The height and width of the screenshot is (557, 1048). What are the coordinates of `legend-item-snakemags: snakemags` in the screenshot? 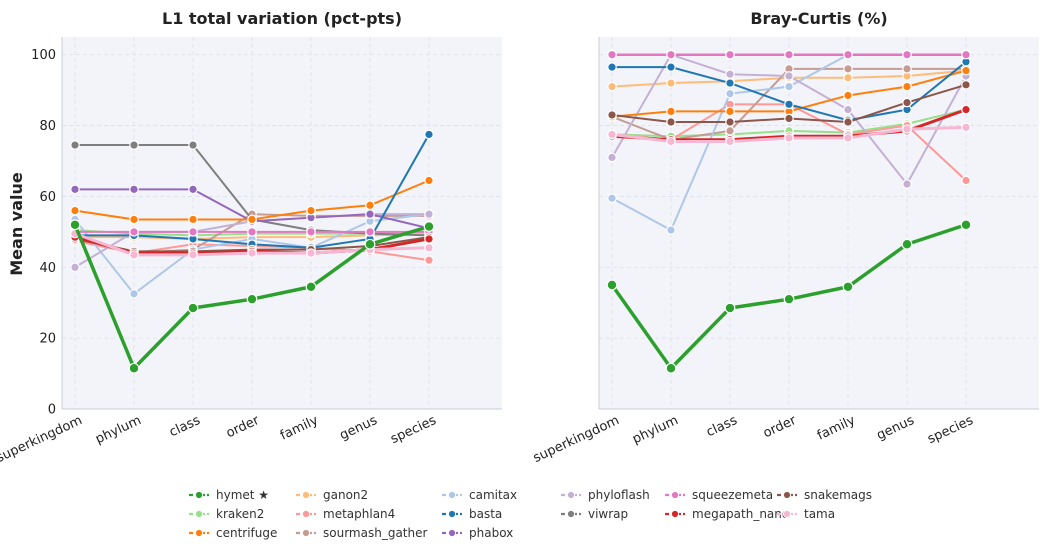 It's located at (824, 495).